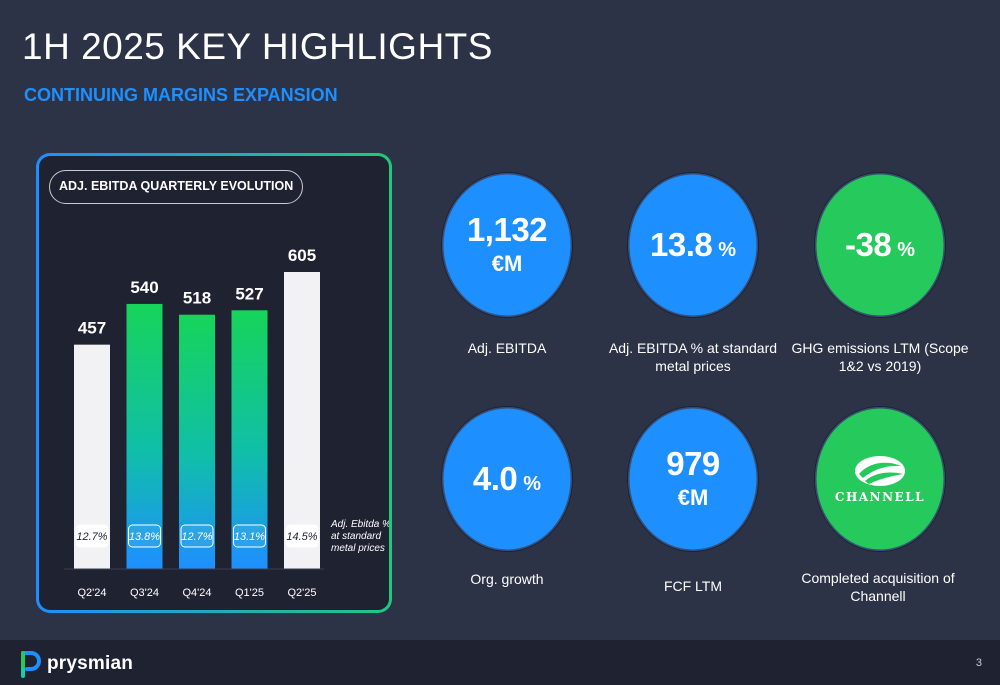 The height and width of the screenshot is (685, 1000). Describe the element at coordinates (507, 348) in the screenshot. I see `kpi-adj-ebitda-label: Adj. EBITDA` at that location.